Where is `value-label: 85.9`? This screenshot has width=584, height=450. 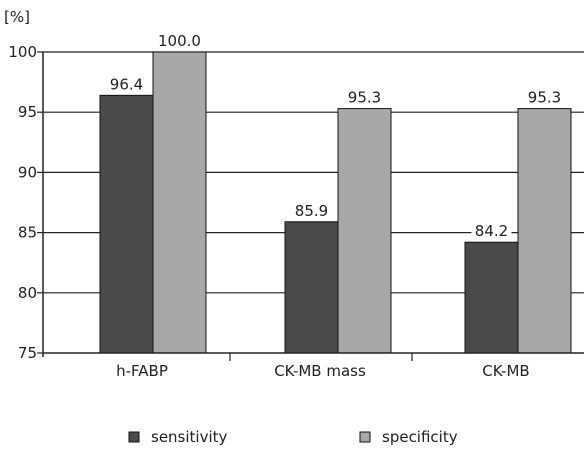 value-label: 85.9 is located at coordinates (311, 211).